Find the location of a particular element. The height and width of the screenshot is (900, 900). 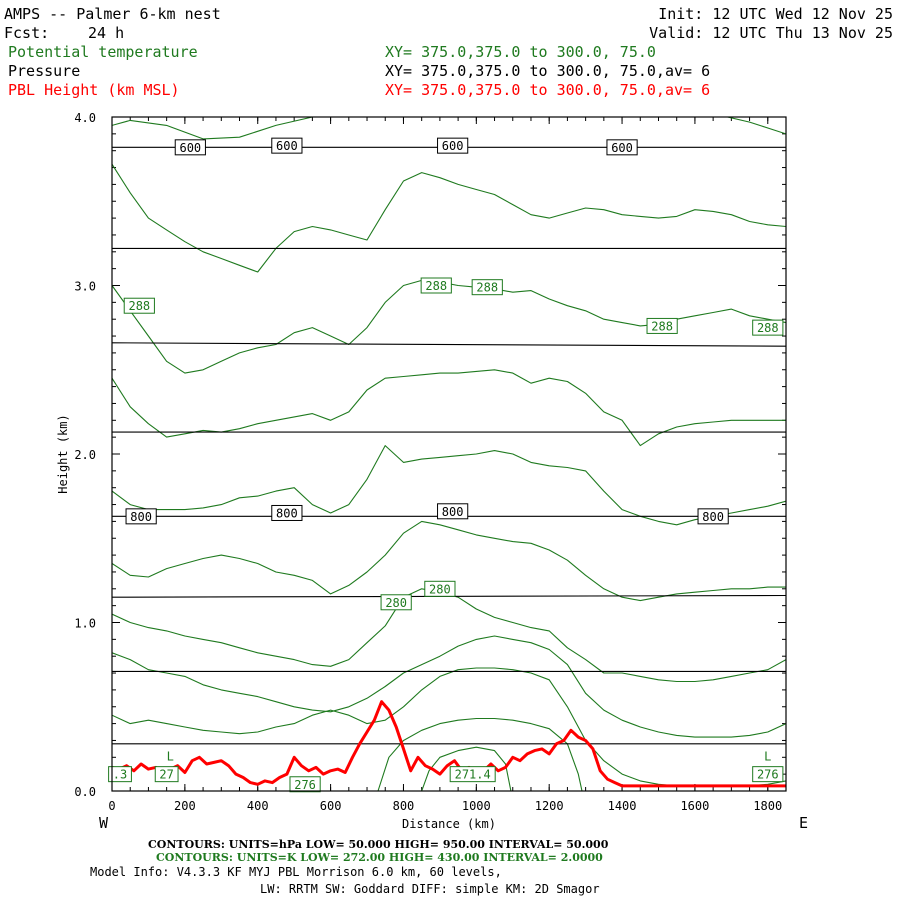

y-tick-label: 3.0 is located at coordinates (85, 287).